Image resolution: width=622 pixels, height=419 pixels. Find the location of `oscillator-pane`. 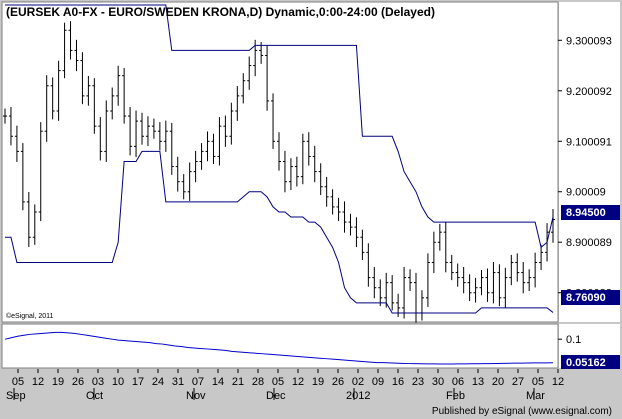

oscillator-pane is located at coordinates (280, 346).